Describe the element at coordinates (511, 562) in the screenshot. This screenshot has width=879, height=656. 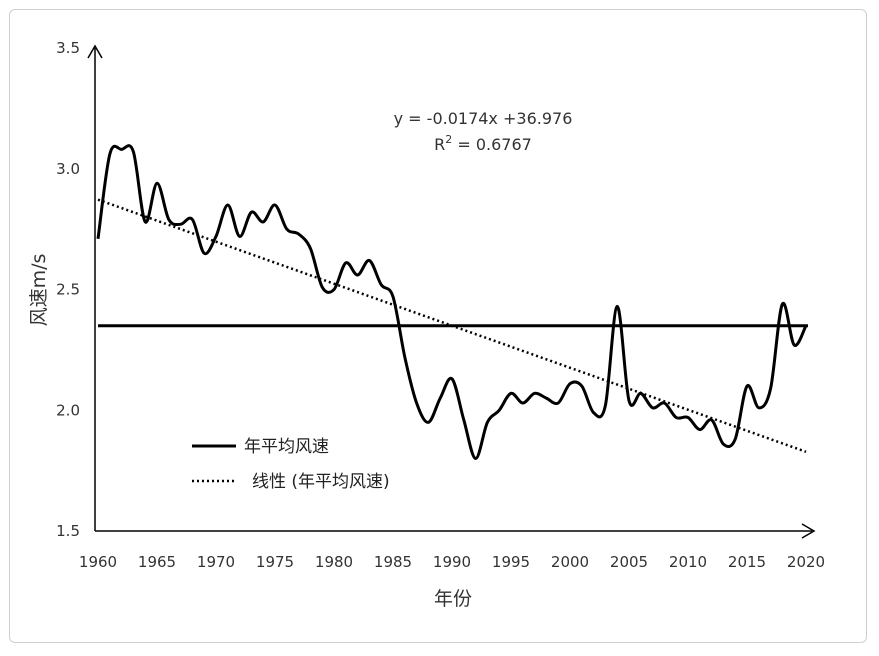
I see `x-tick-label: 1995` at that location.